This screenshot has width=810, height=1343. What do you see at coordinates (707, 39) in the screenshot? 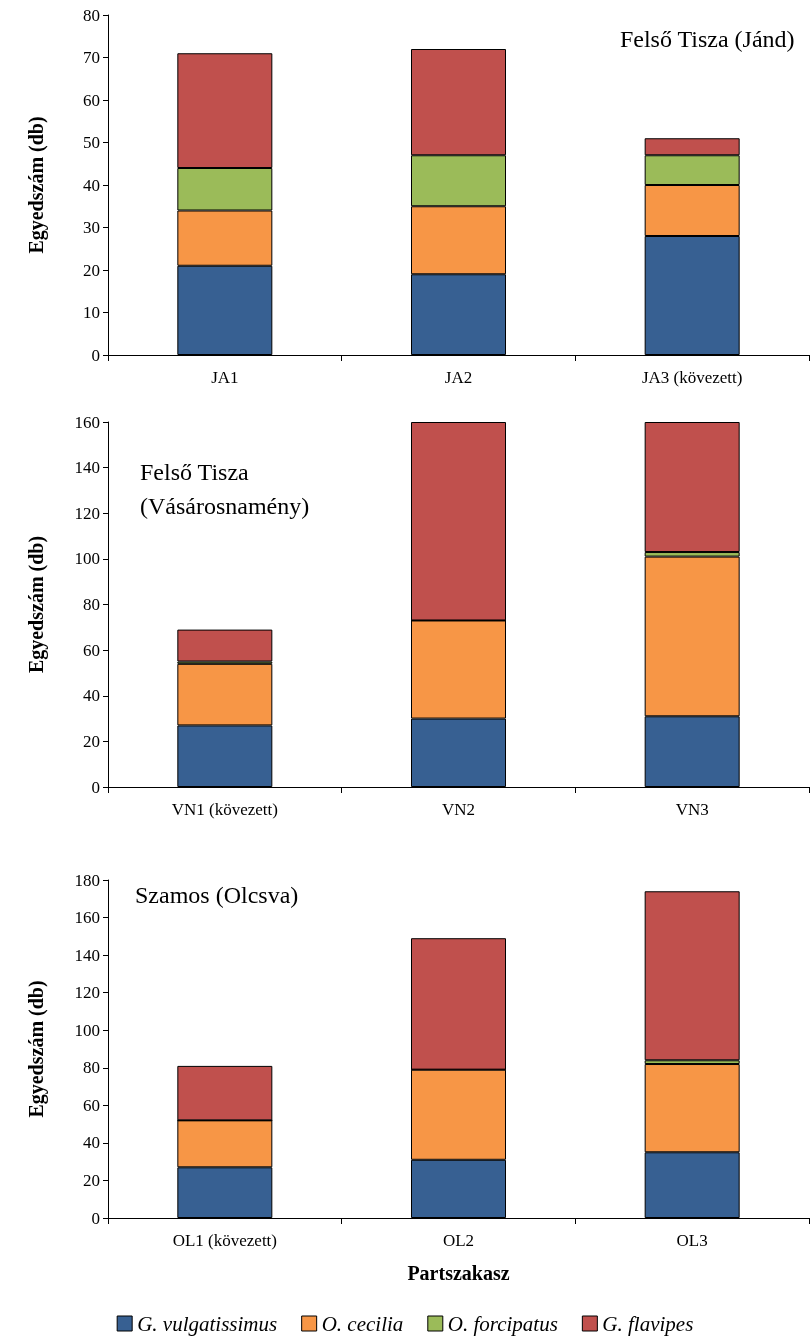
I see `annotation: Felső Tisza (Jánd)` at bounding box center [707, 39].